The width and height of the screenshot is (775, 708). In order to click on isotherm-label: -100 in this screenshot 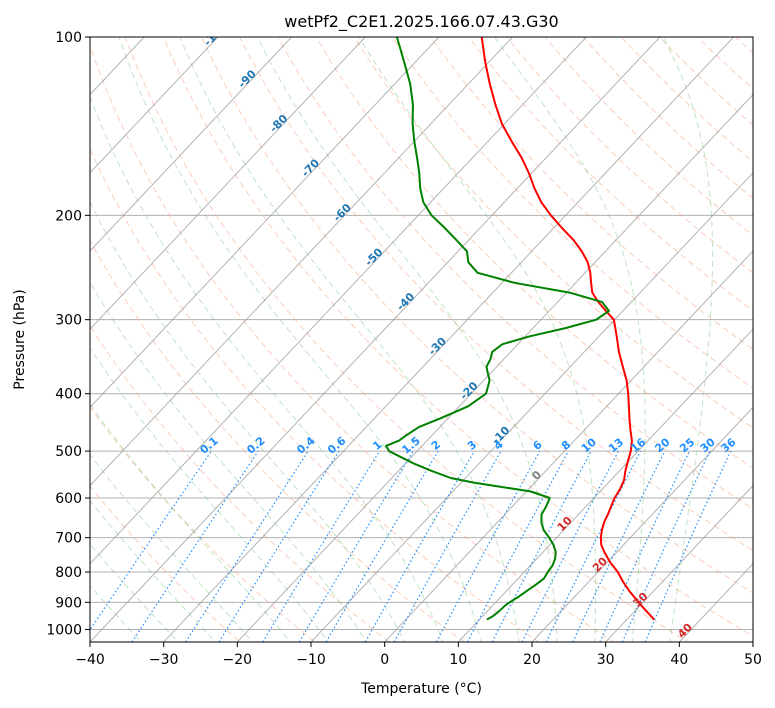, I will do `click(215, 34)`.